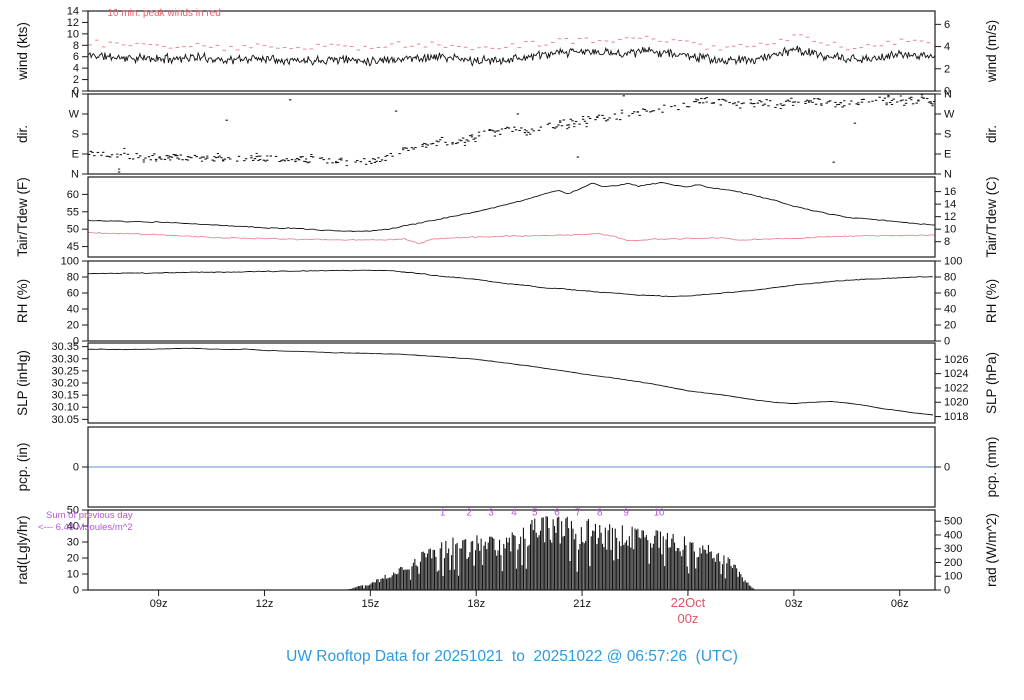 The width and height of the screenshot is (1024, 700). What do you see at coordinates (991, 550) in the screenshot?
I see `panel-rad-right-label: rad (W/m^2)` at bounding box center [991, 550].